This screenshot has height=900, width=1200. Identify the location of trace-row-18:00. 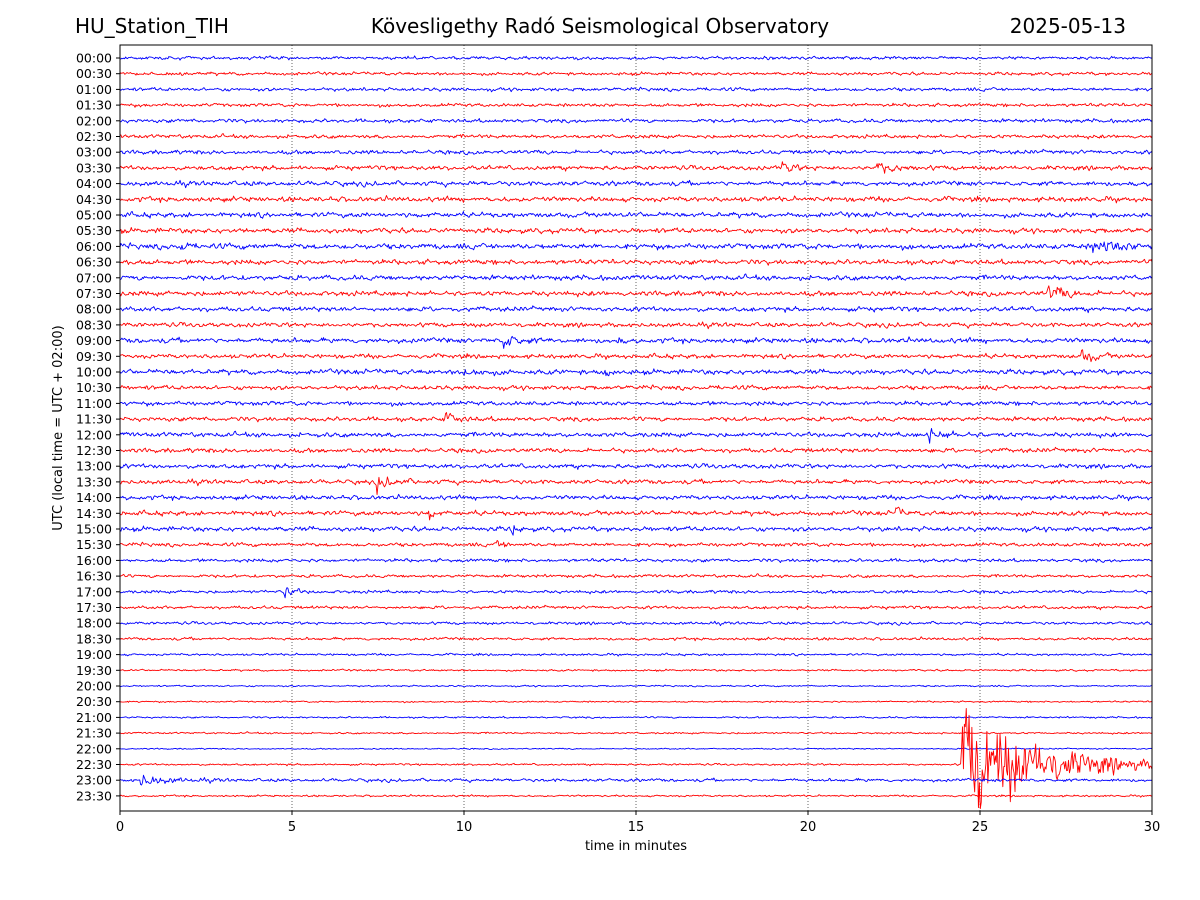
(636, 623).